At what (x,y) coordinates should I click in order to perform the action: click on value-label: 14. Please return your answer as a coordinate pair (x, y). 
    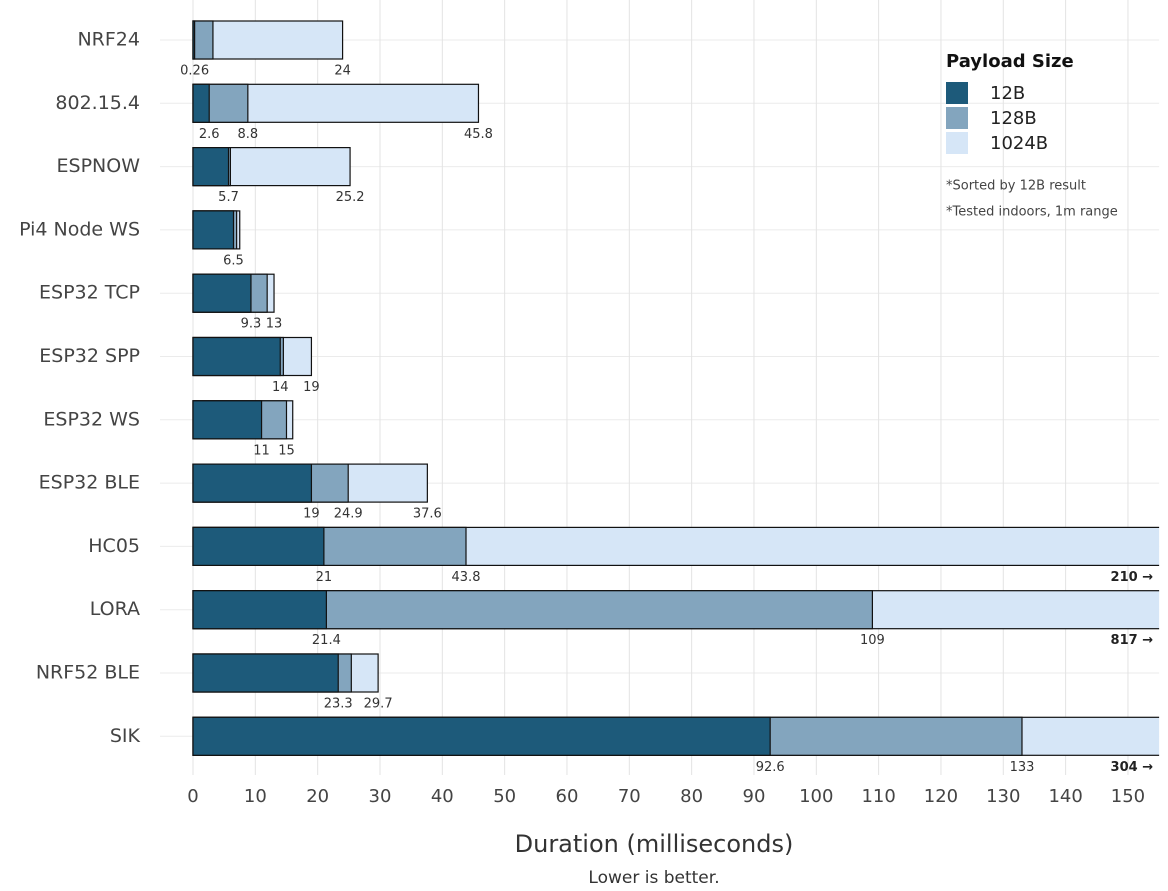
    Looking at the image, I should click on (280, 387).